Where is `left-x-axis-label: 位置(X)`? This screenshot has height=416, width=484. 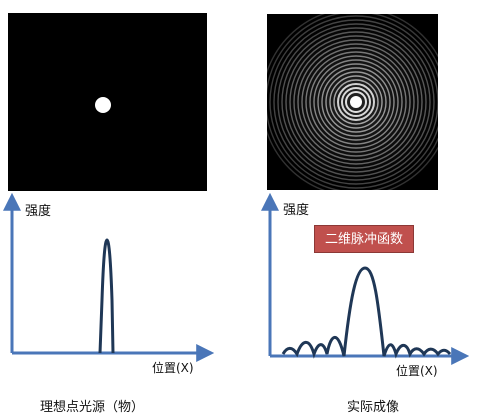 left-x-axis-label: 位置(X) is located at coordinates (173, 368).